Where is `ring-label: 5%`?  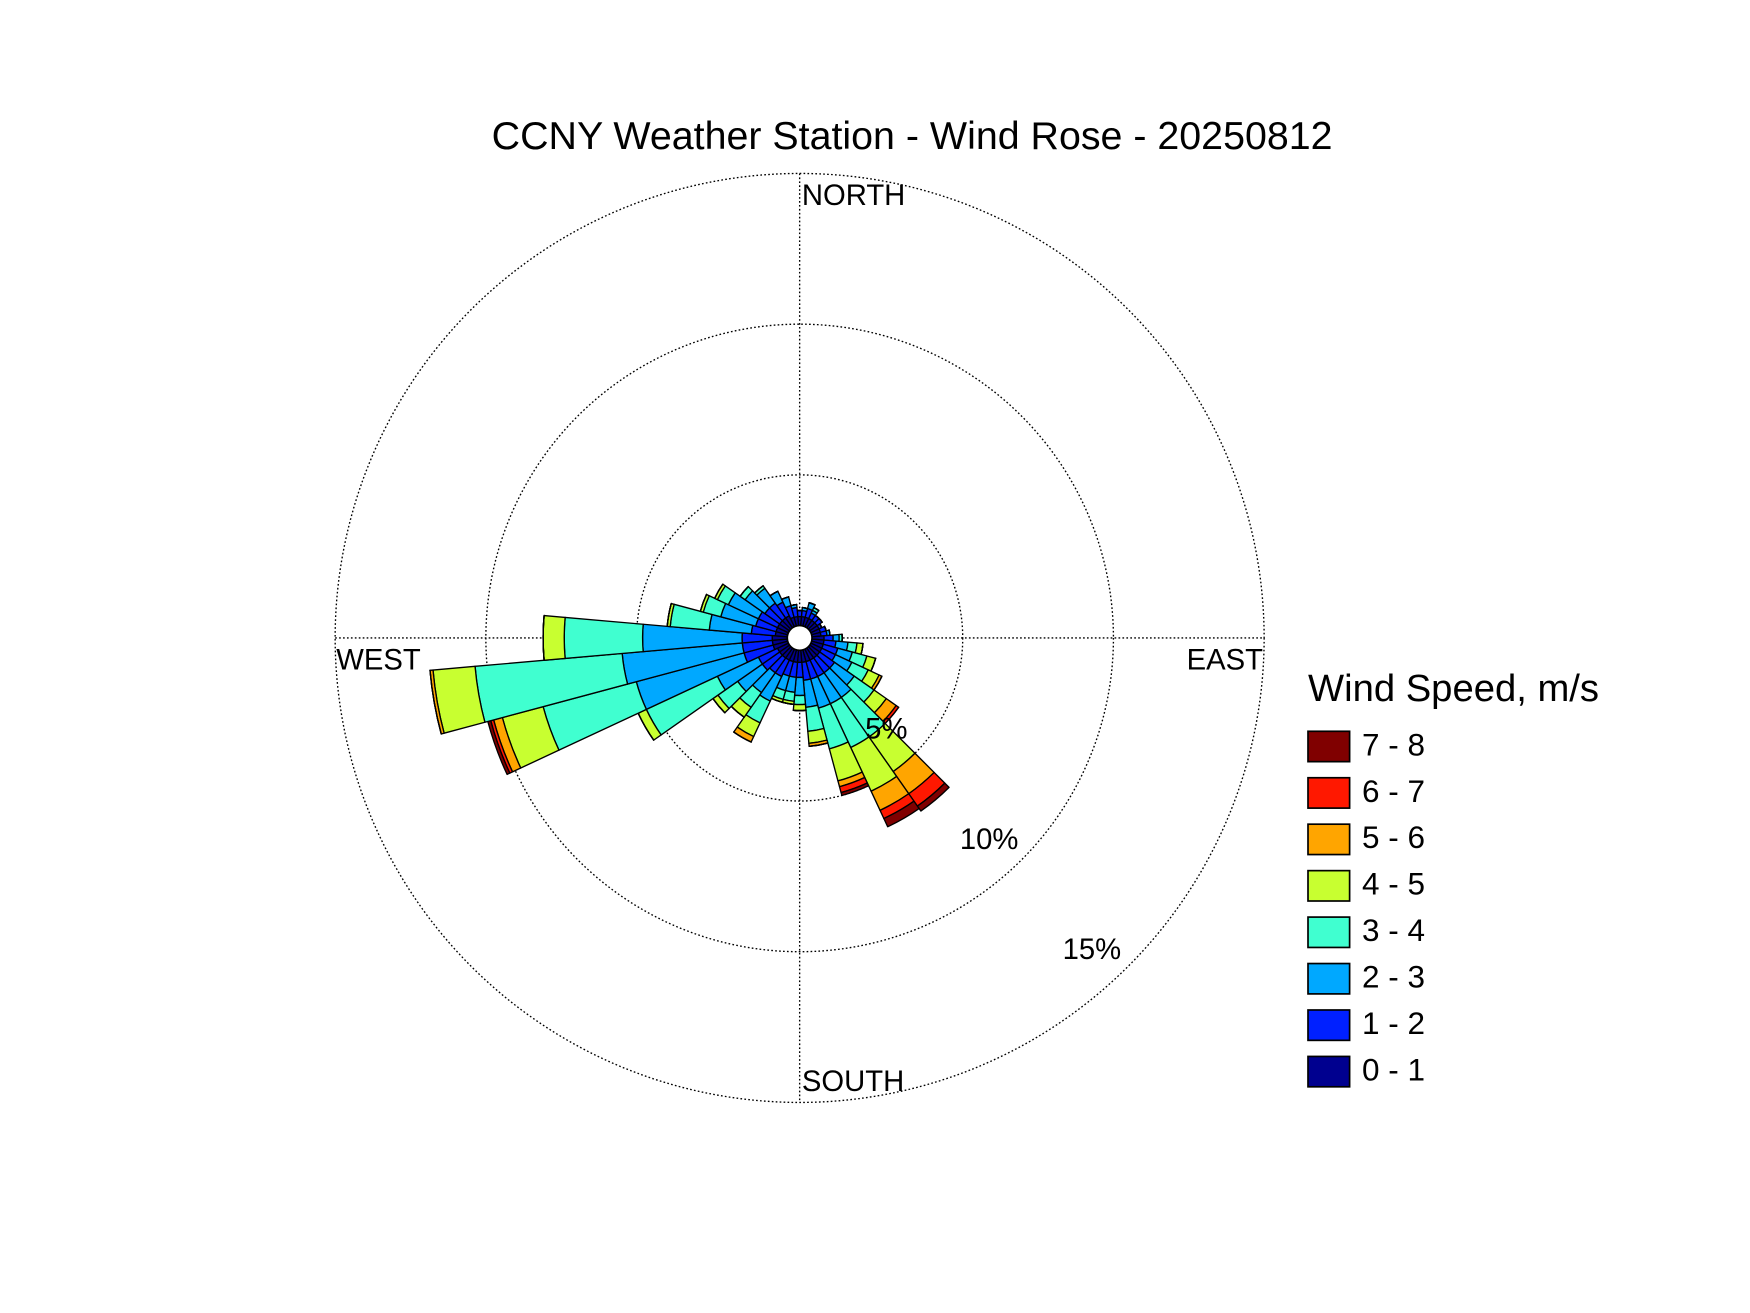 ring-label: 5% is located at coordinates (886, 730).